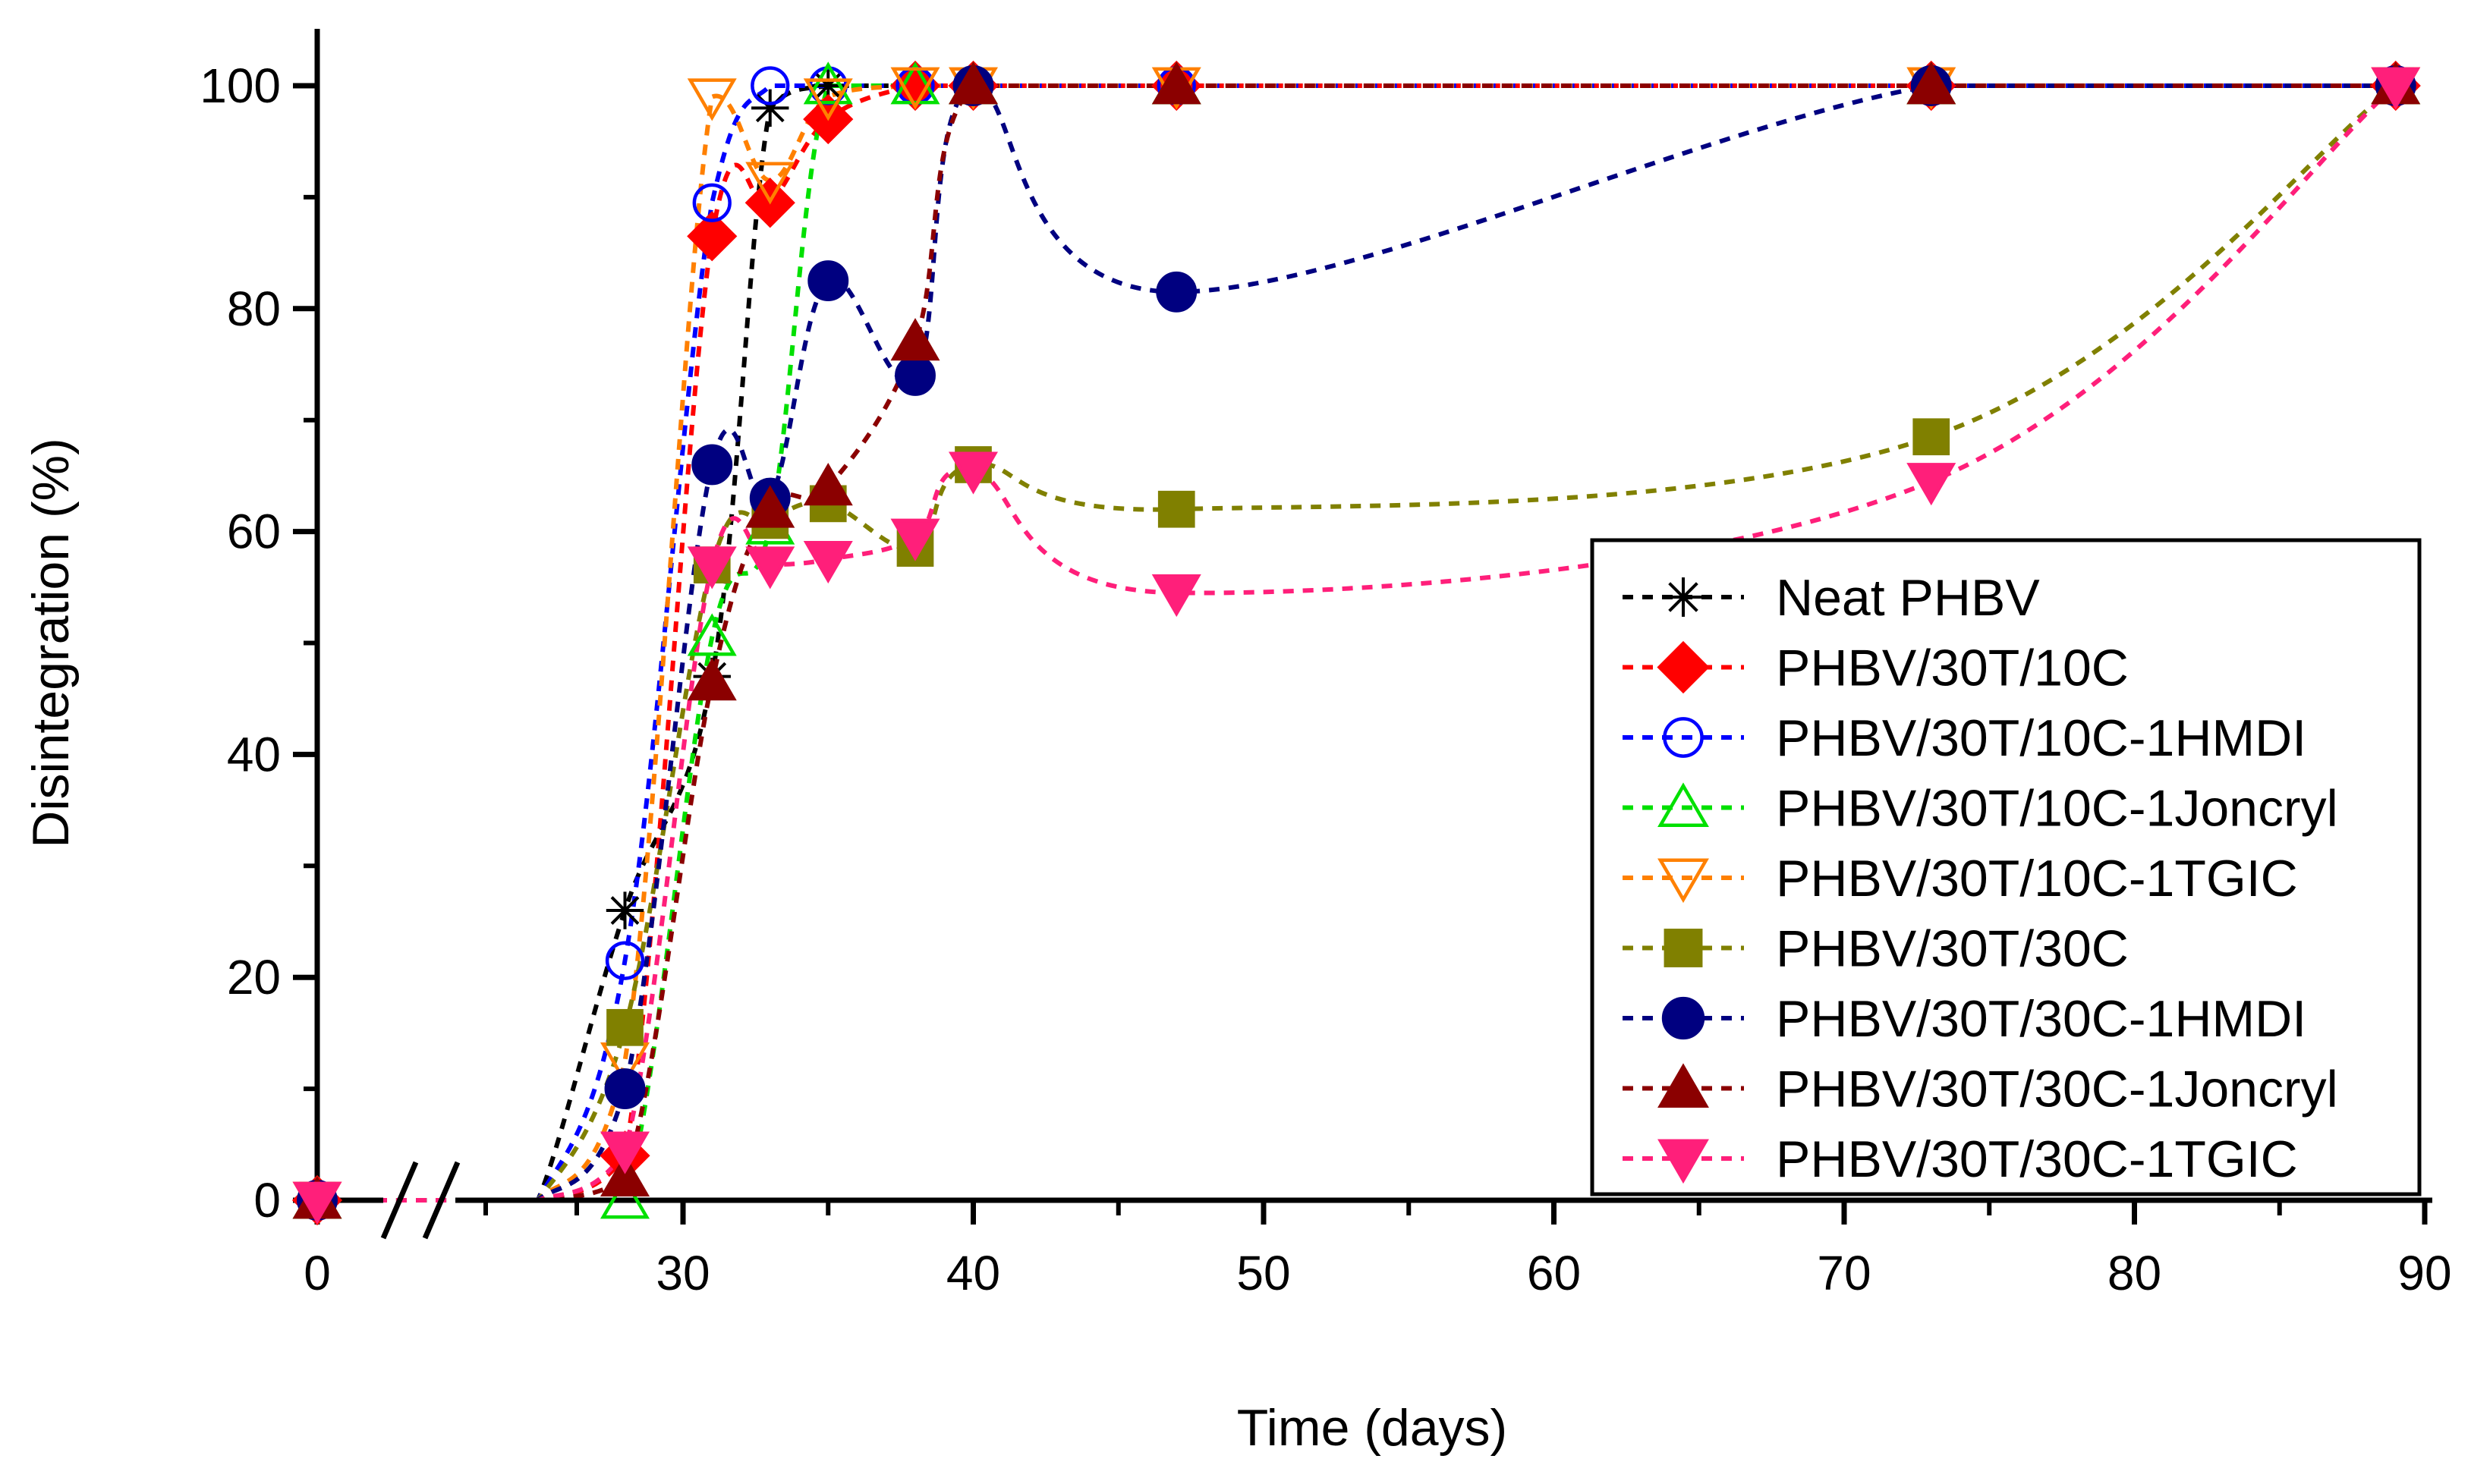  Describe the element at coordinates (1263, 1273) in the screenshot. I see `x-tick-label: 50` at that location.